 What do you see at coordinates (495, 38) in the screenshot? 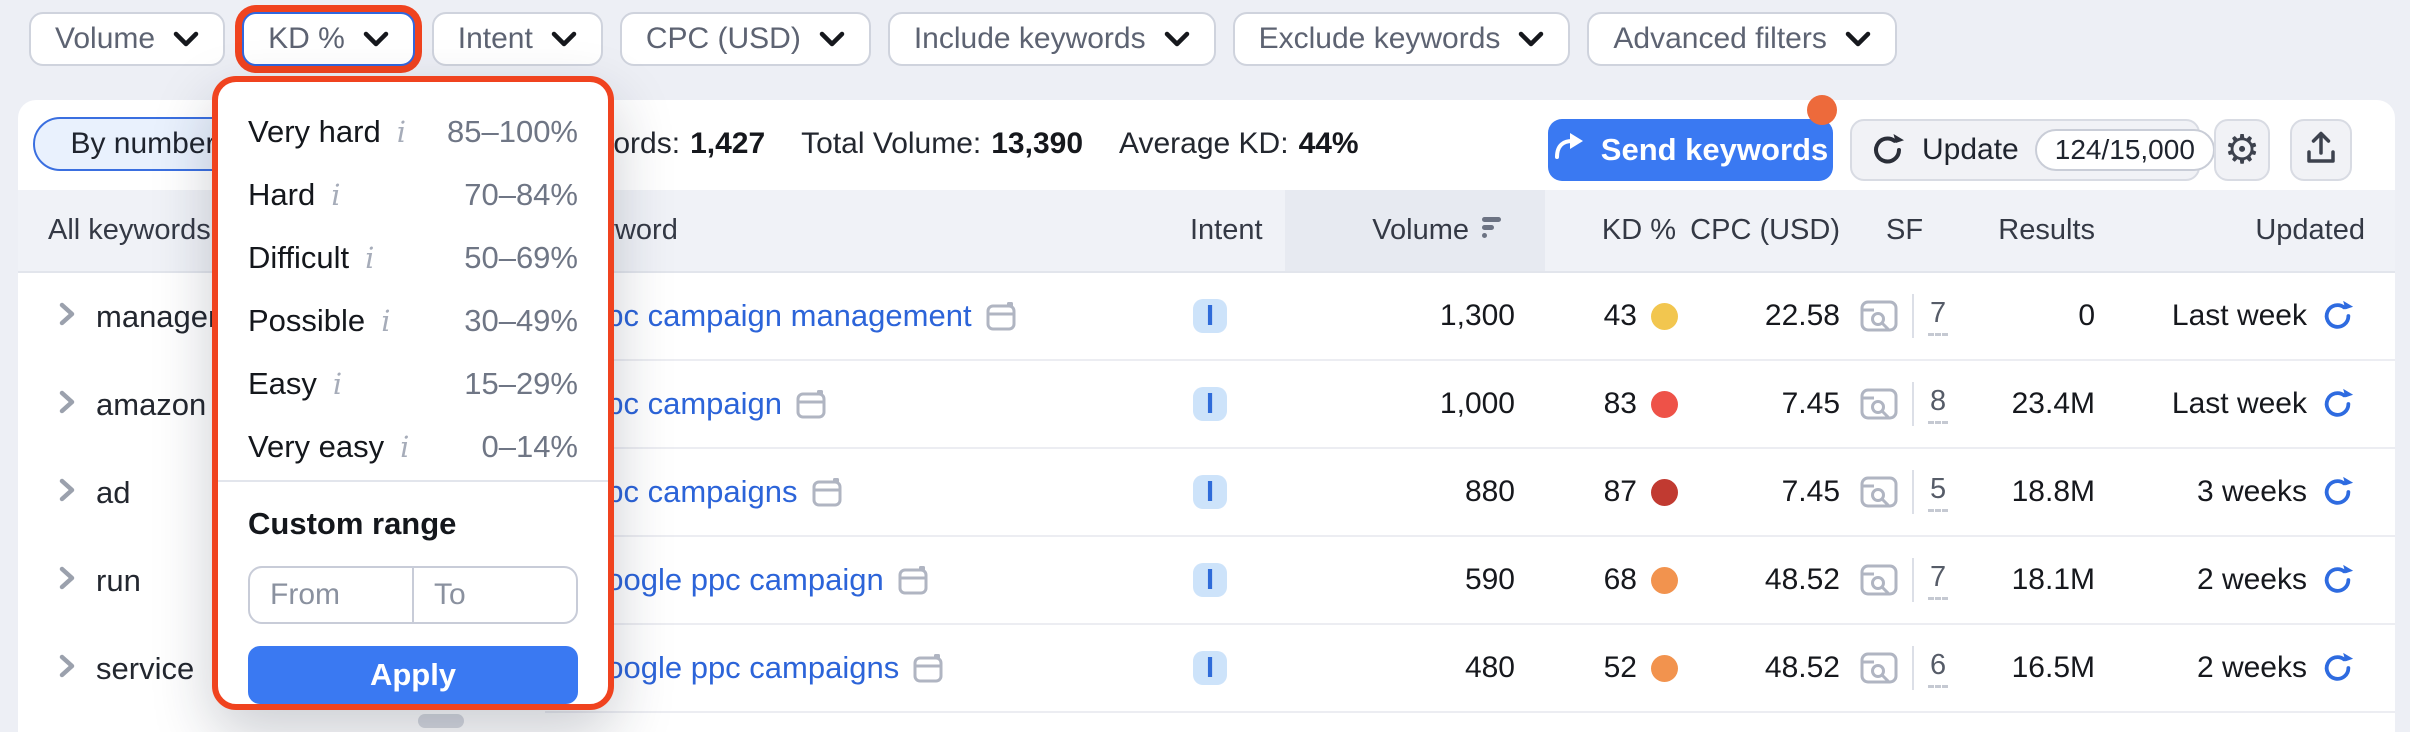
I see `filter-intent-label: Intent` at bounding box center [495, 38].